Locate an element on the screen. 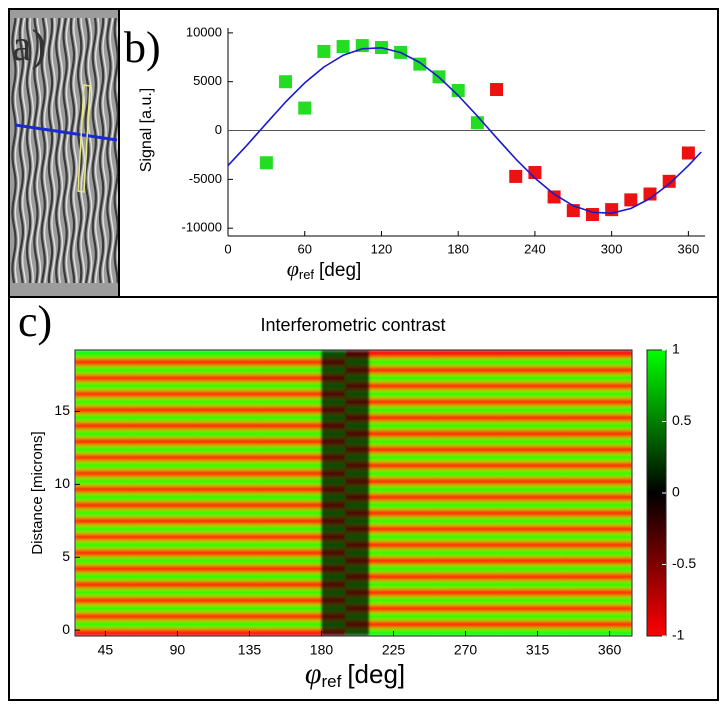 Image resolution: width=728 pixels, height=711 pixels. panel-label: c) is located at coordinates (35, 321).